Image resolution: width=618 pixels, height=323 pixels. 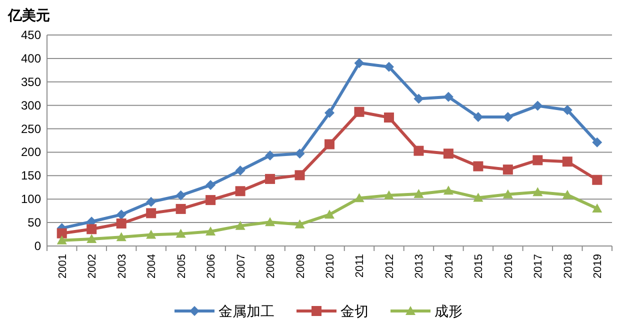 What do you see at coordinates (62, 266) in the screenshot?
I see `x-tick-label: 2001` at bounding box center [62, 266].